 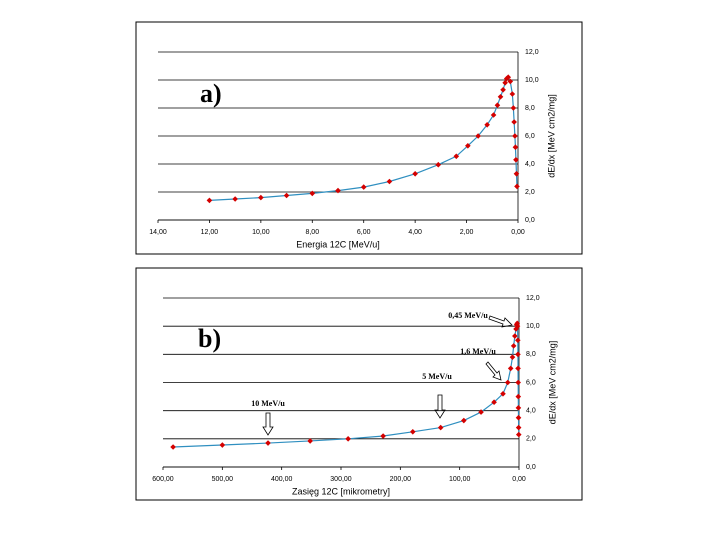 What do you see at coordinates (460, 479) in the screenshot?
I see `x-tick-label: 100,00` at bounding box center [460, 479].